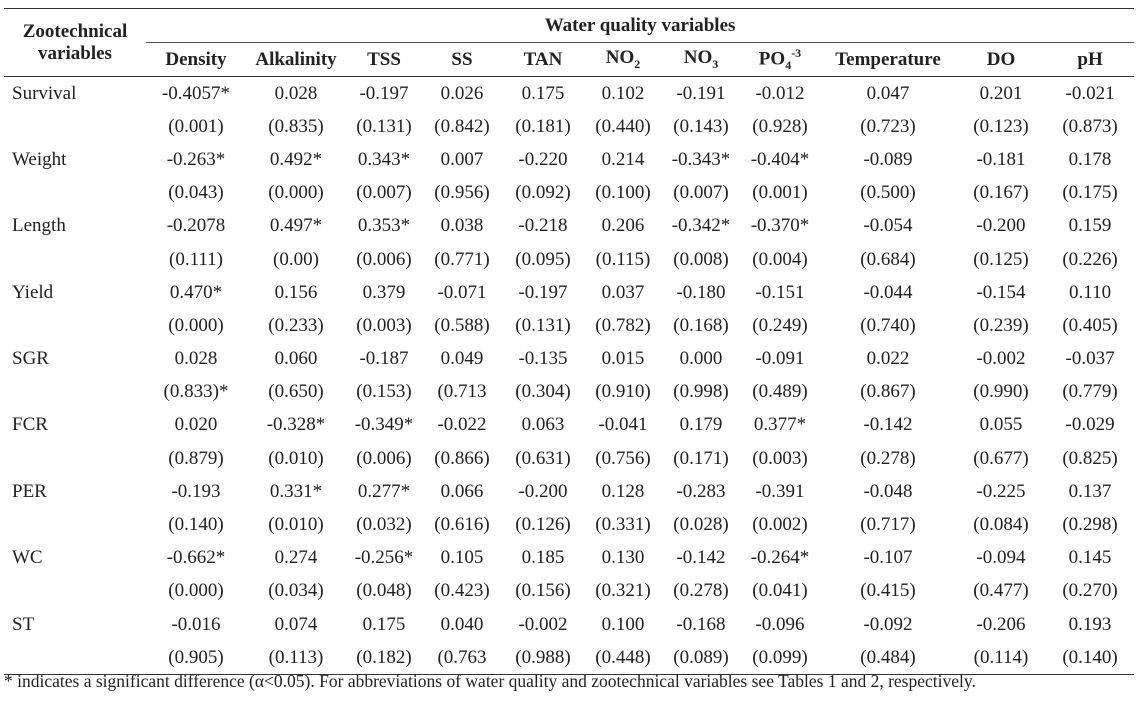 The width and height of the screenshot is (1142, 724). What do you see at coordinates (780, 93) in the screenshot?
I see `coefficient-cell: -0.012` at bounding box center [780, 93].